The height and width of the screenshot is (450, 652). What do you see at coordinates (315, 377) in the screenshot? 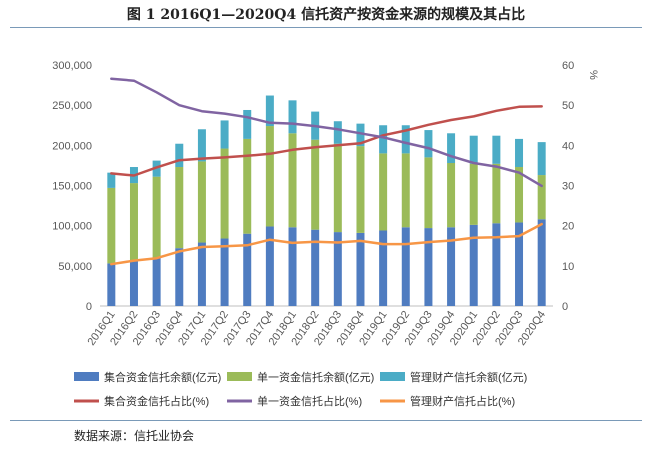
I see `legend-label: 单一资金信托余额(亿元)` at bounding box center [315, 377].